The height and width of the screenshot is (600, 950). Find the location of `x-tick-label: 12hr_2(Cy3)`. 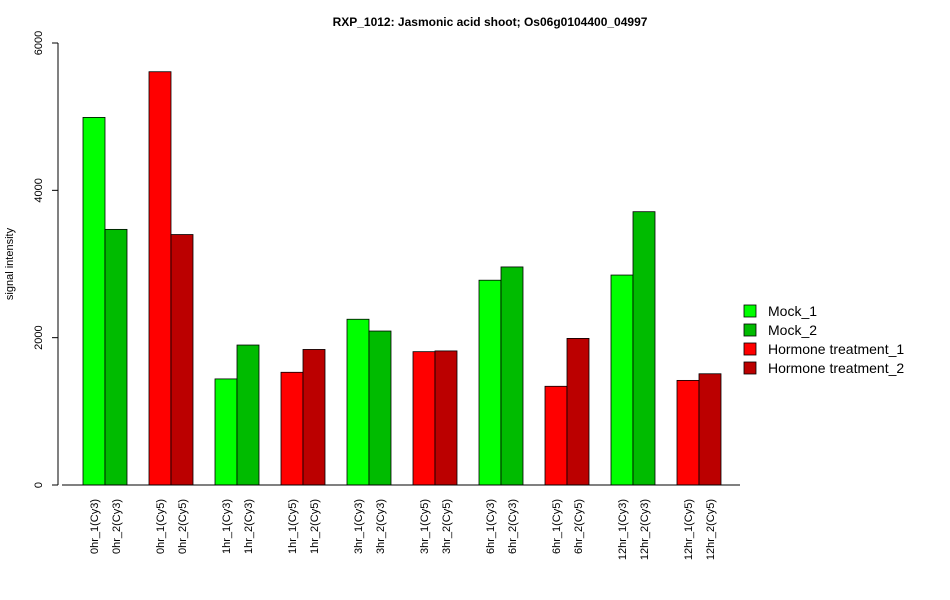

x-tick-label: 12hr_2(Cy3) is located at coordinates (645, 529).